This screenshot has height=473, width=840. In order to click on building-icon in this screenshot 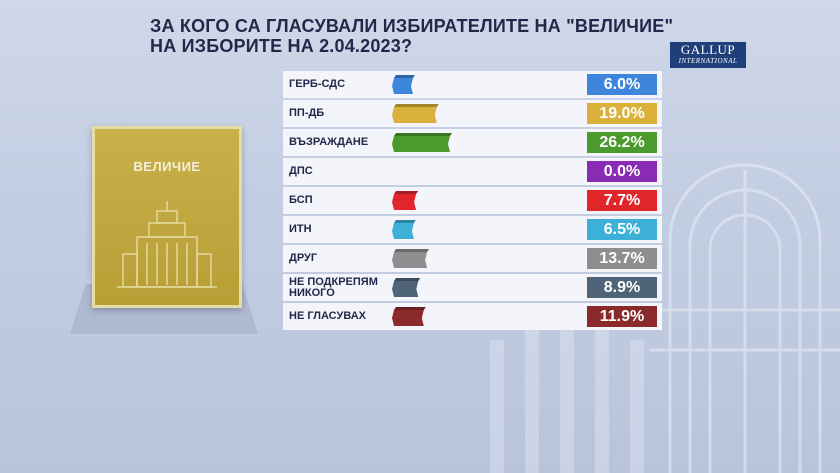, I will do `click(167, 244)`.